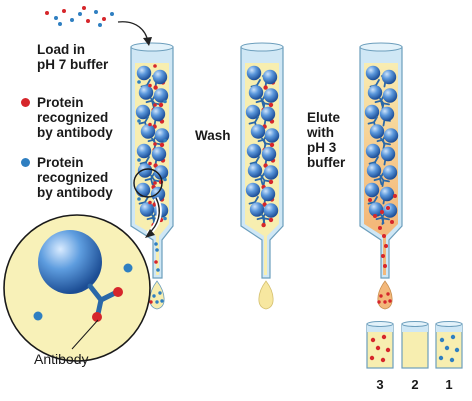 This screenshot has height=401, width=472. I want to click on legend-red-label: Protein recognized by antibody, so click(75, 117).